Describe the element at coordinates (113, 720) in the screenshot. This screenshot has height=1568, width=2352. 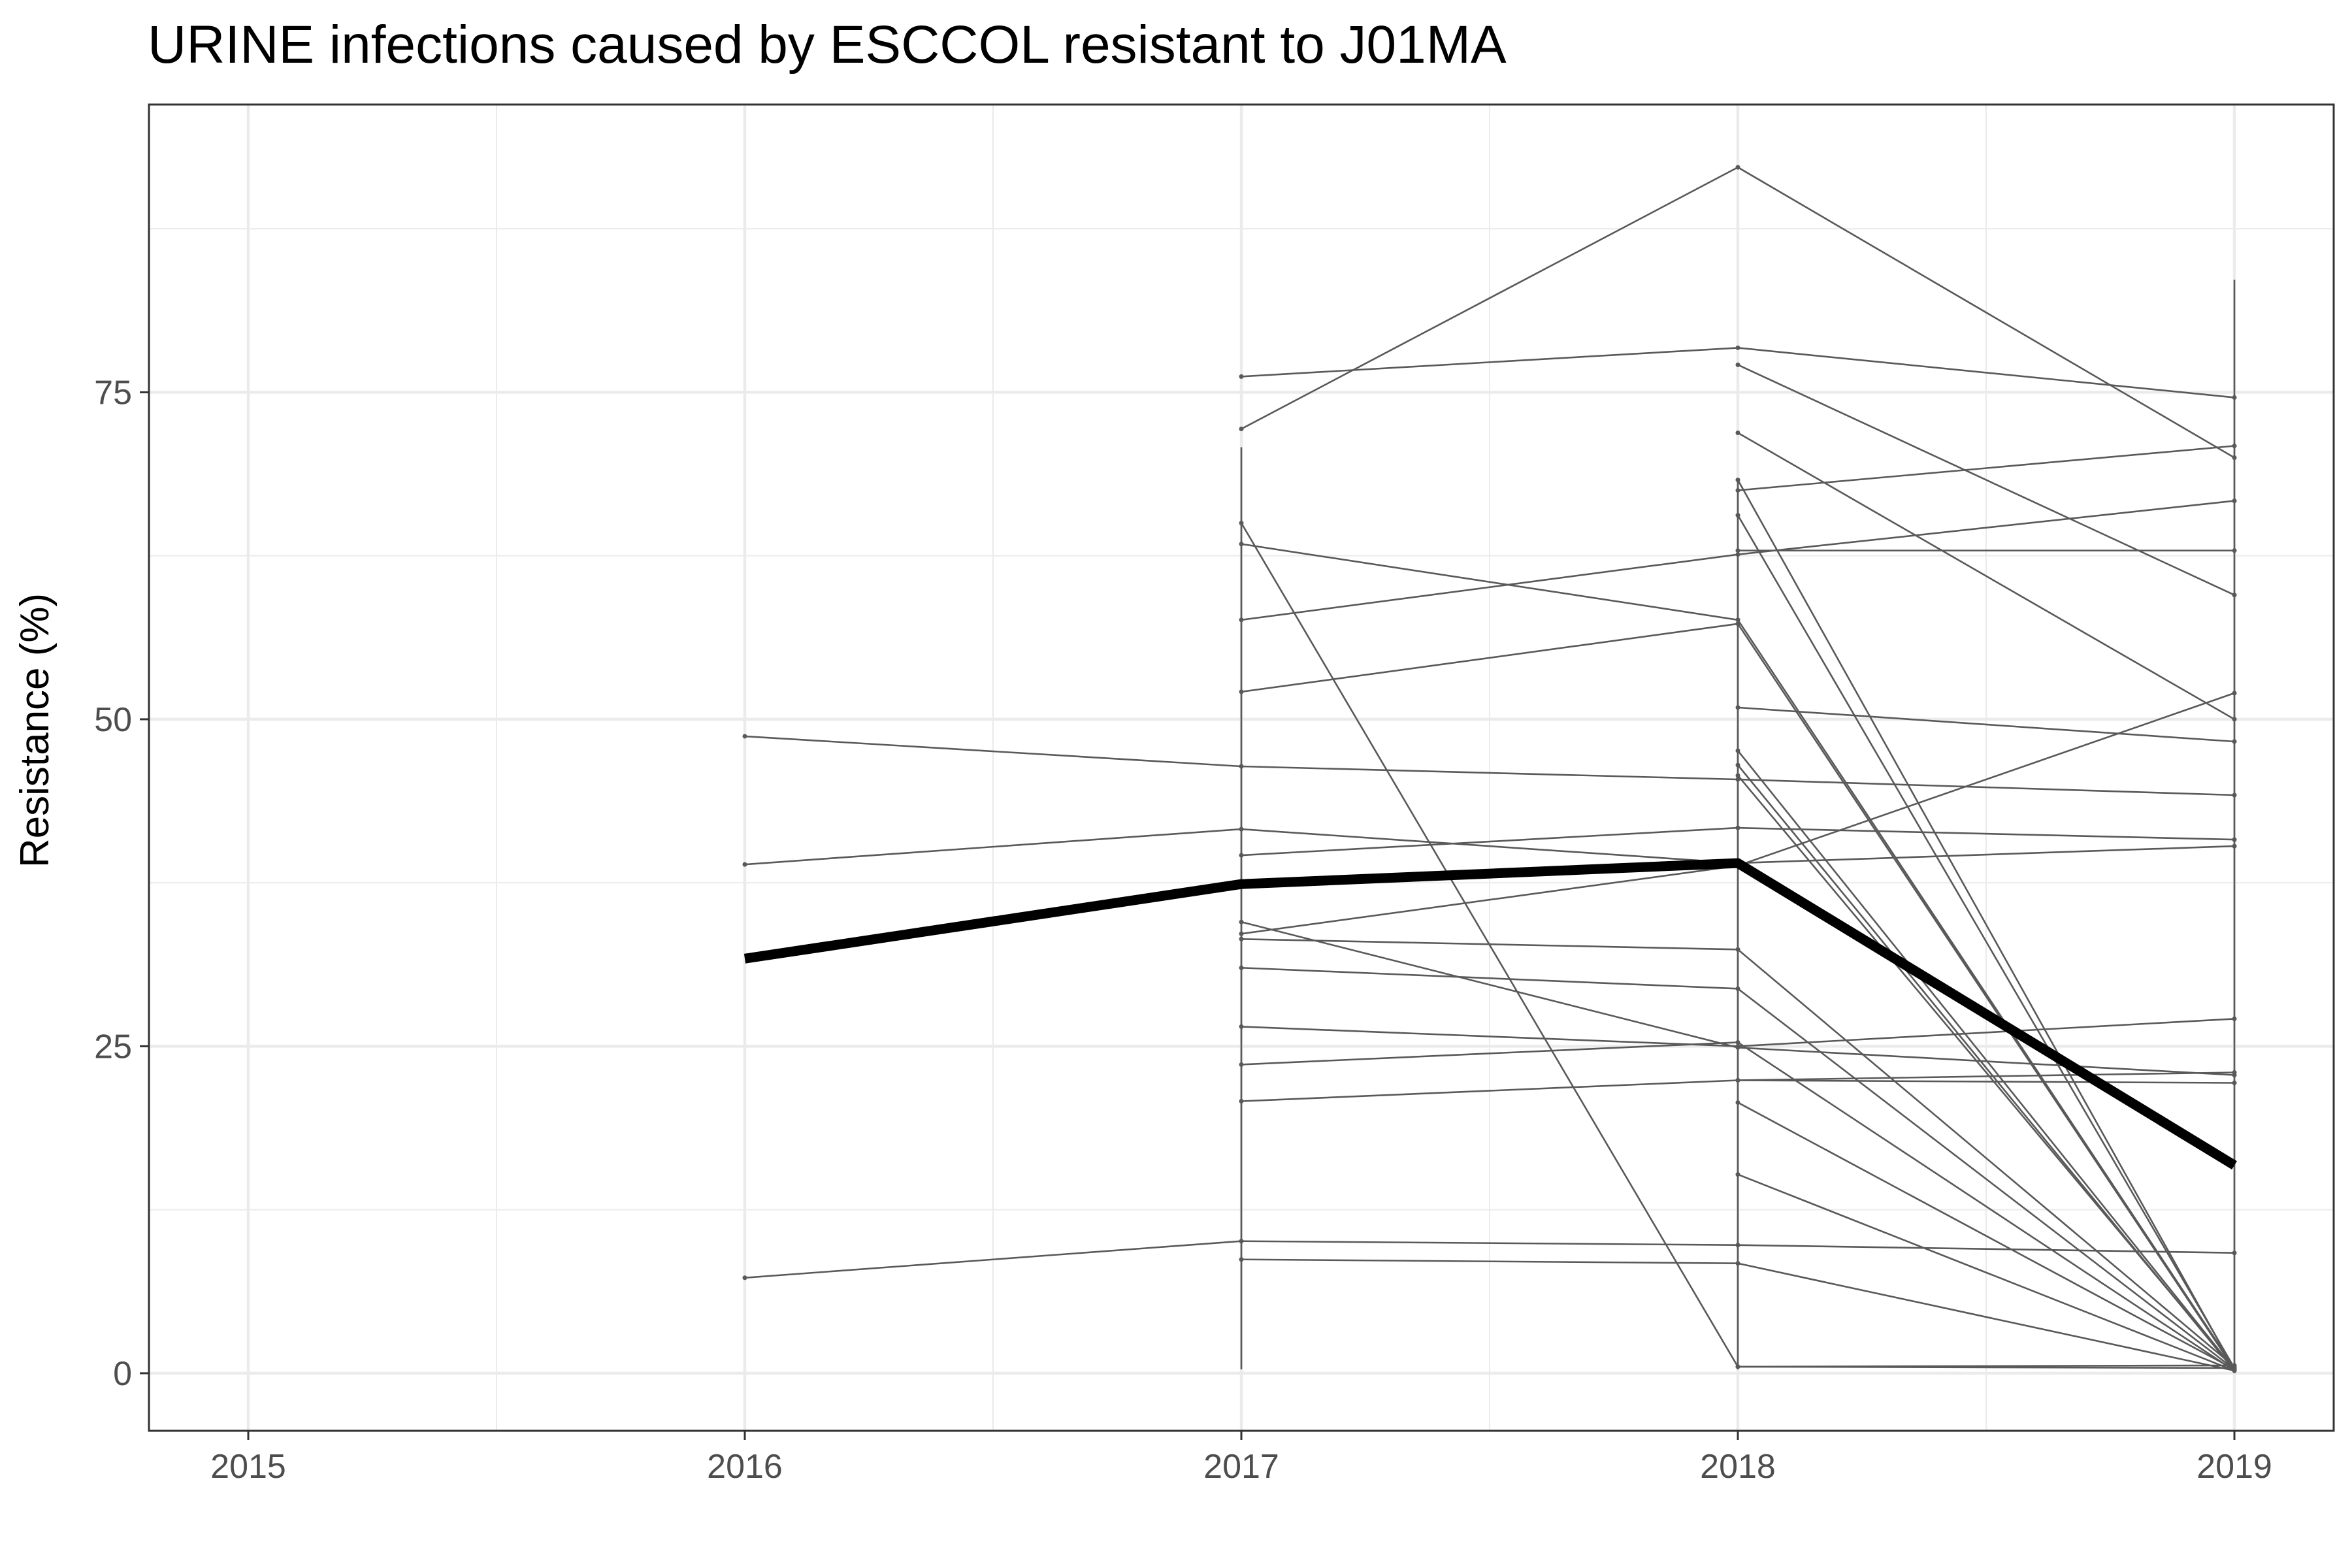
I see `y-tick-label: 50` at that location.